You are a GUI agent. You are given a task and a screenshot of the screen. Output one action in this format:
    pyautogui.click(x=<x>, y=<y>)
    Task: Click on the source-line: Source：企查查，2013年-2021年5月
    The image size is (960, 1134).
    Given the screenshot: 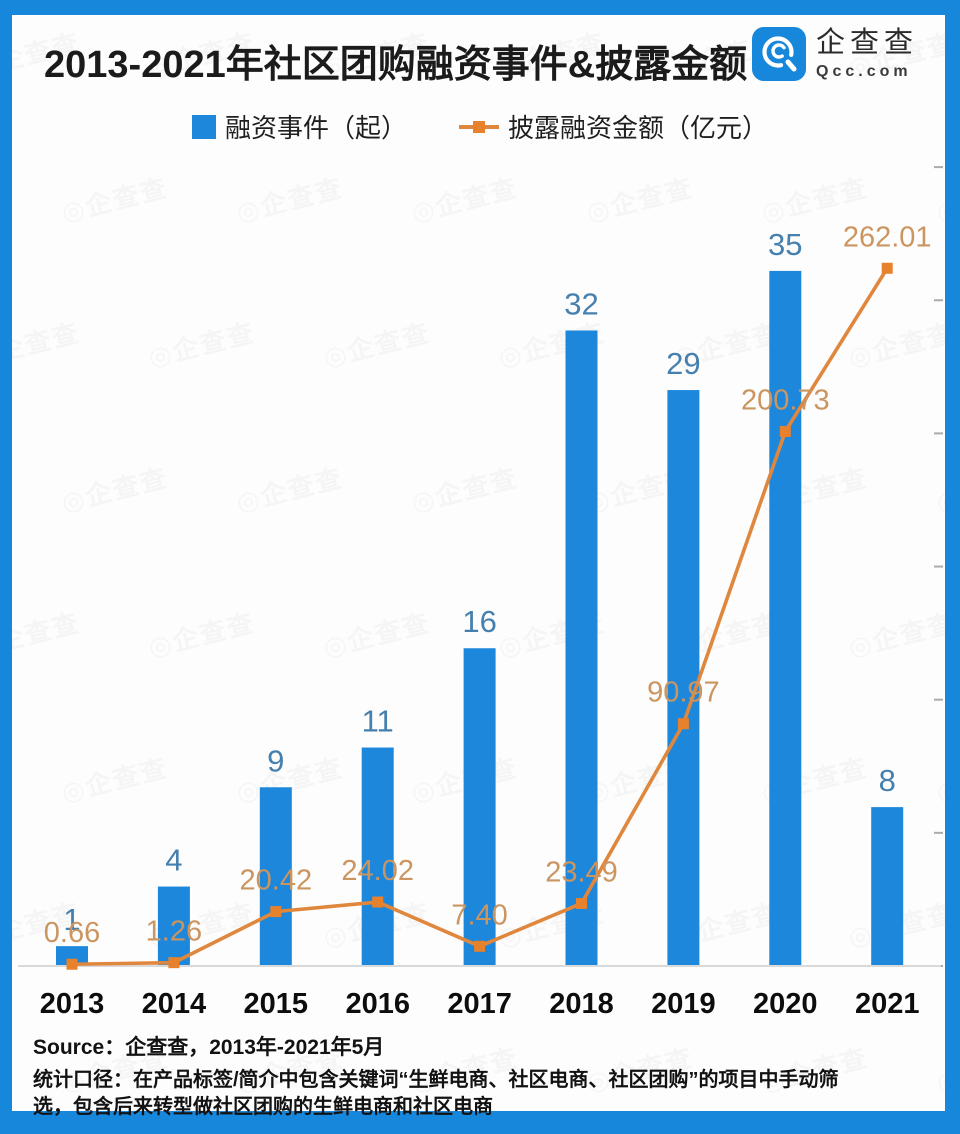 What is the action you would take?
    pyautogui.click(x=209, y=1047)
    